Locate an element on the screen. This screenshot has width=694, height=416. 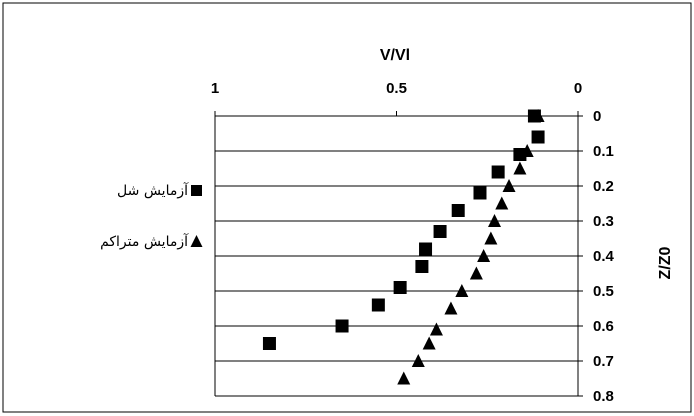
x-tick-label-0: 1 is located at coordinates (215, 88).